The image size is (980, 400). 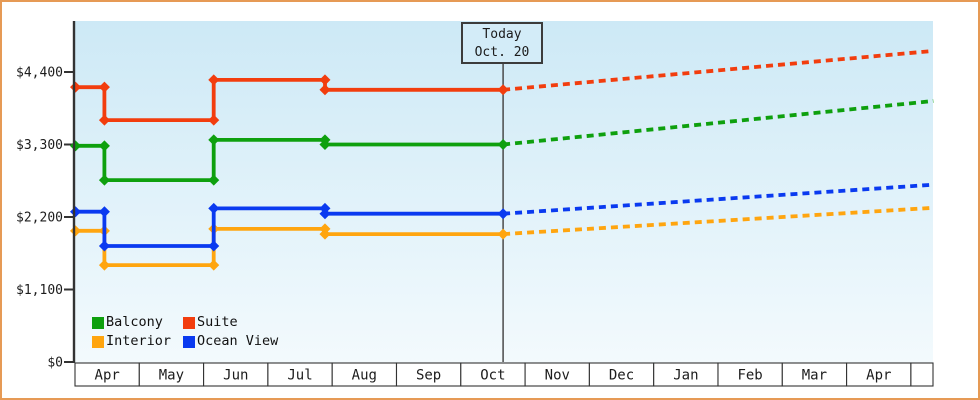 What do you see at coordinates (189, 341) in the screenshot?
I see `ocean-view-swatch-icon` at bounding box center [189, 341].